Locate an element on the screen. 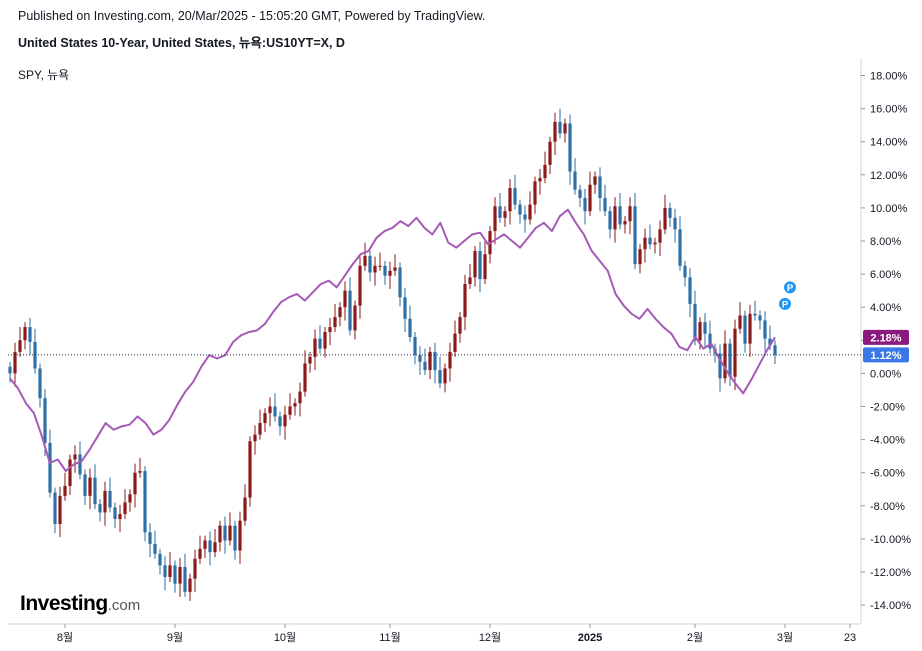 This screenshot has width=922, height=651. x-tick-label: 2025 is located at coordinates (590, 638).